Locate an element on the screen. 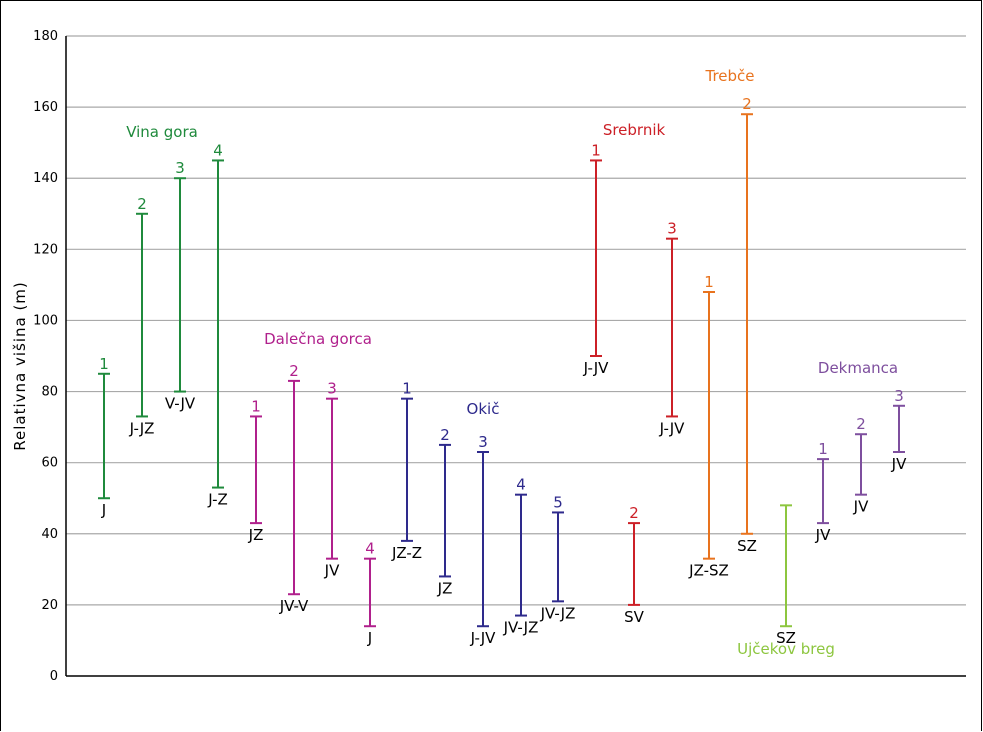  range-bar: 2 JV-V is located at coordinates (294, 488).